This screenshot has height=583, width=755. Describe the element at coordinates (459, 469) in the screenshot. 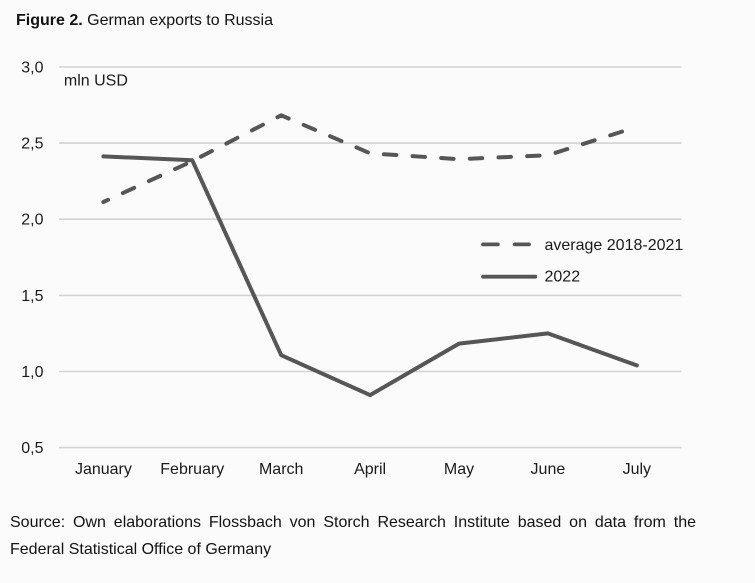

I see `svg-text: May` at that location.